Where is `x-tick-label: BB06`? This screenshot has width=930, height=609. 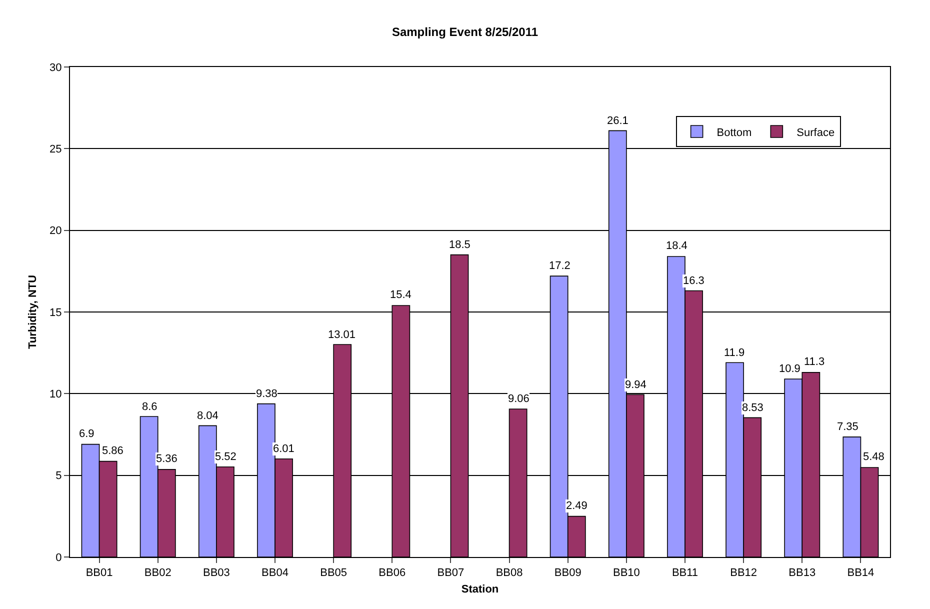 x-tick-label: BB06 is located at coordinates (392, 573).